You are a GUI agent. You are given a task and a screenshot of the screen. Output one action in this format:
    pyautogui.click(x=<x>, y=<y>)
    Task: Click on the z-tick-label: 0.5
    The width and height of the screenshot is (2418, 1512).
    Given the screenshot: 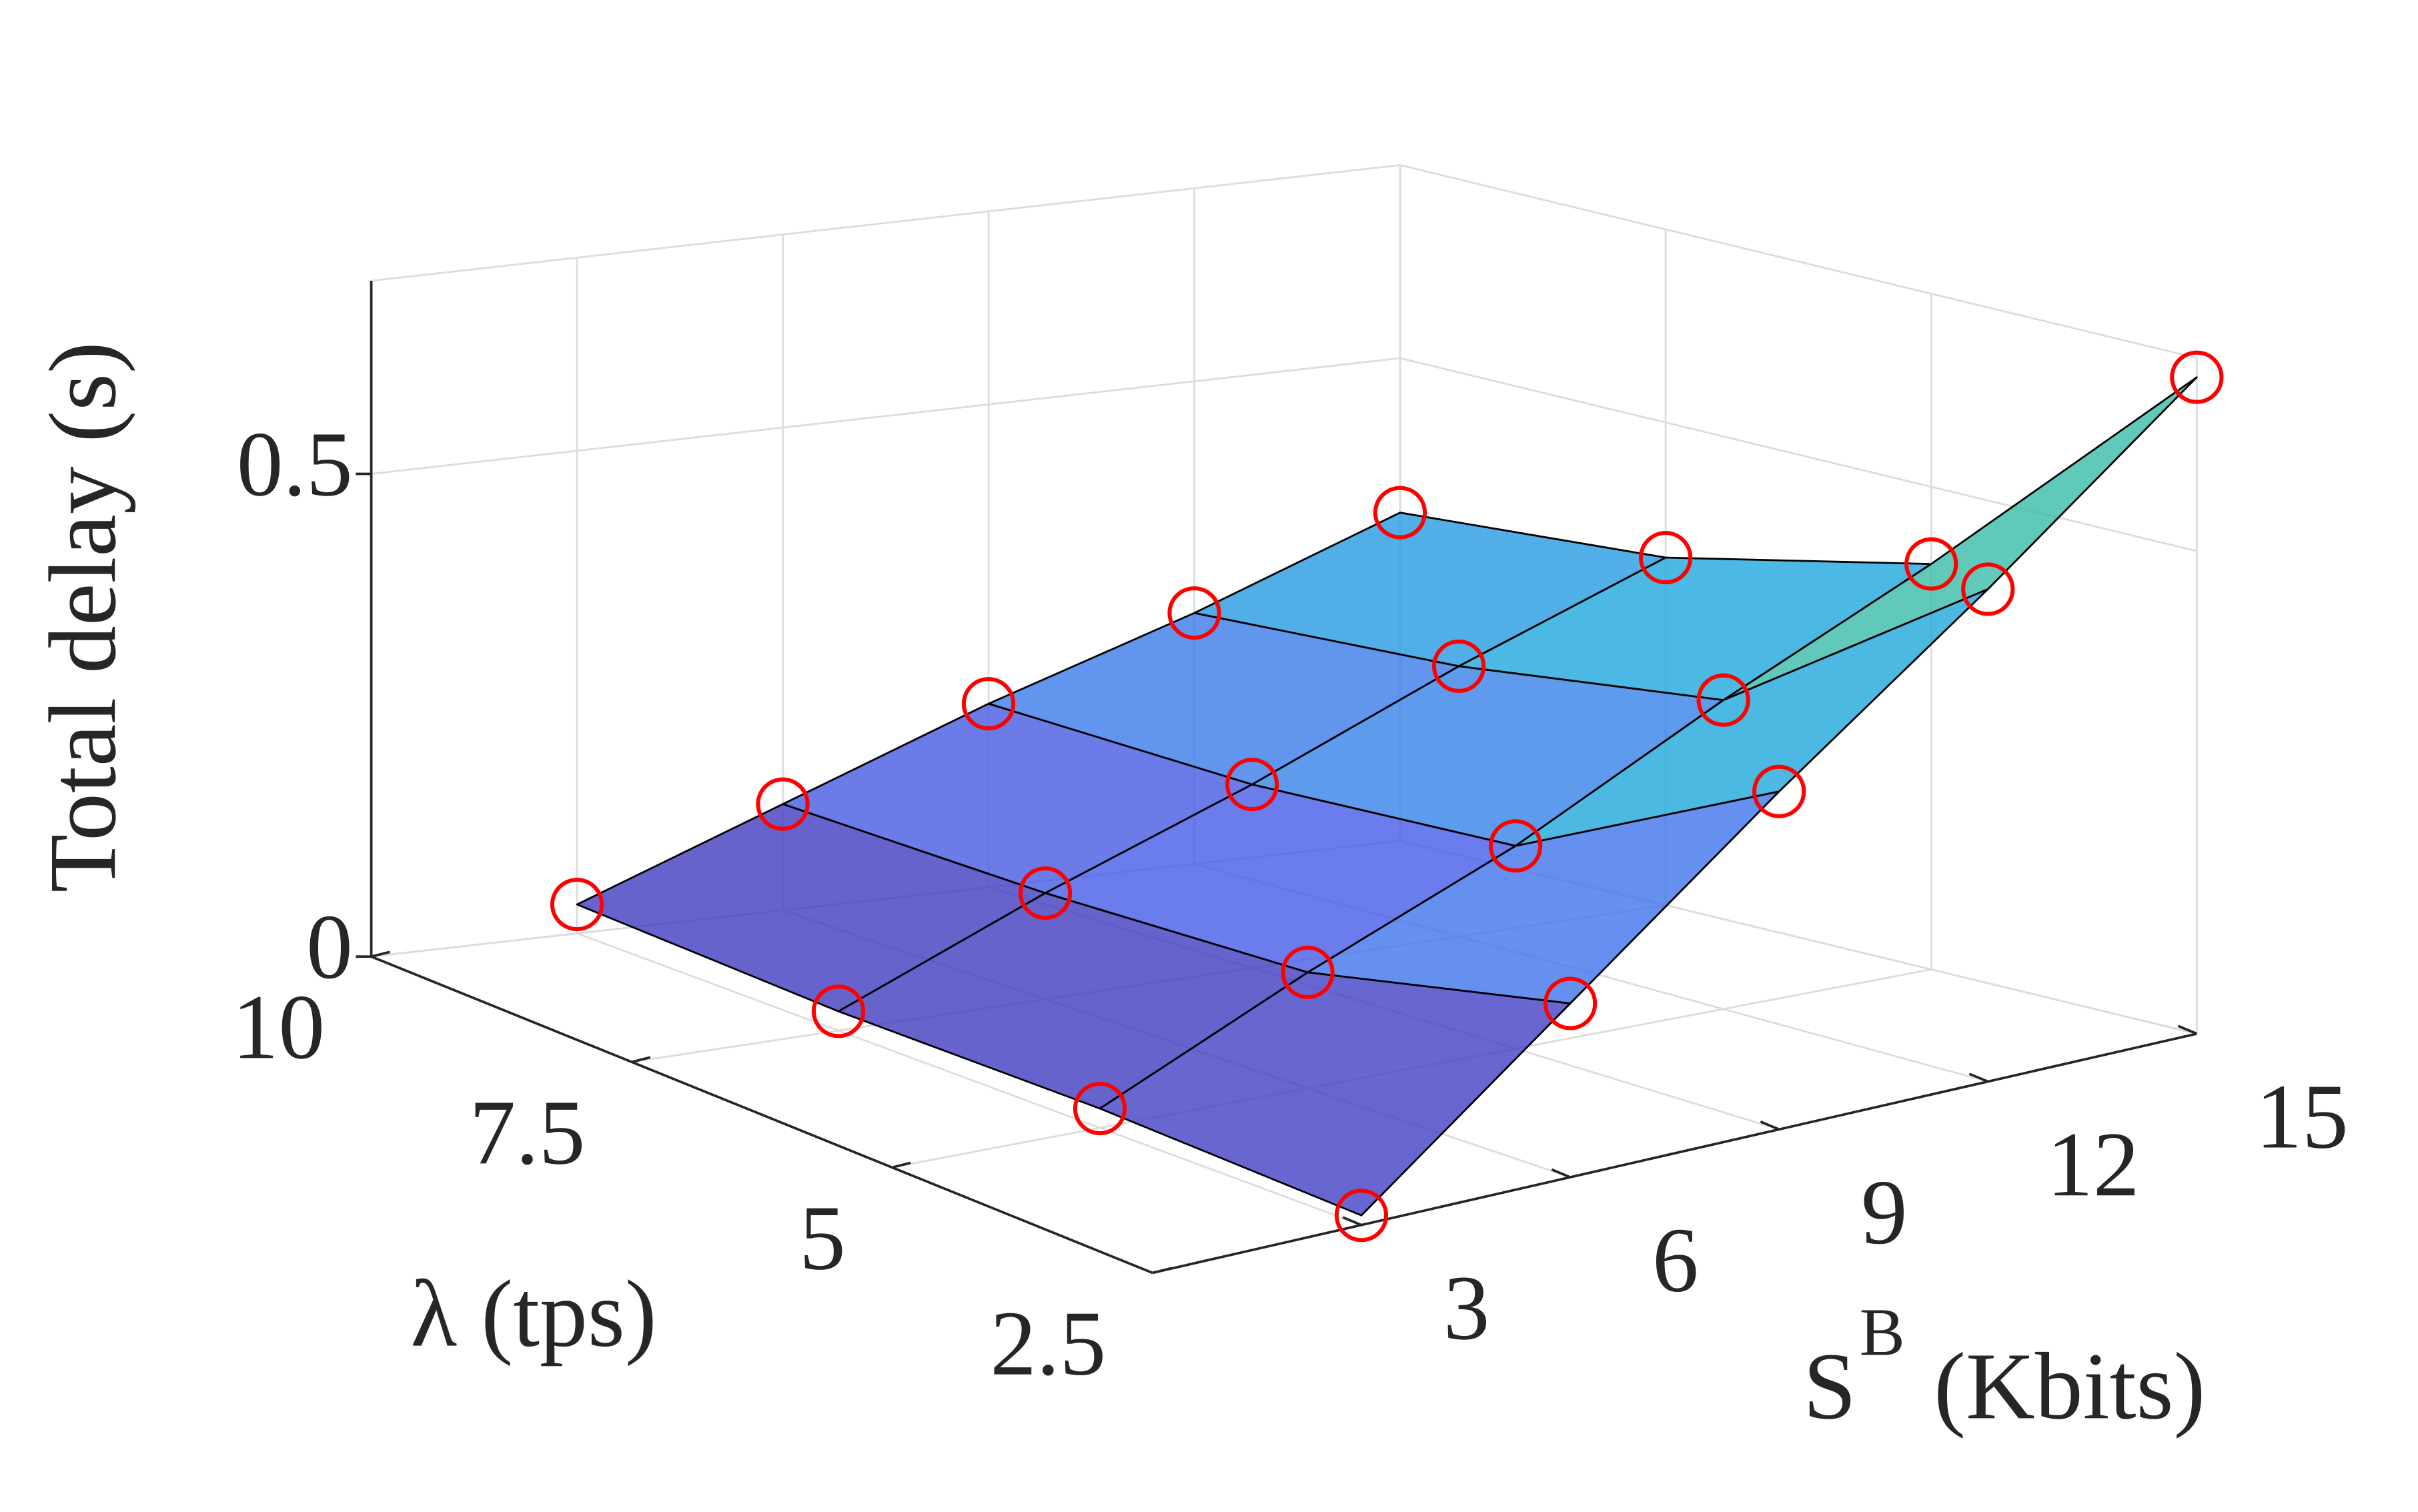 What is the action you would take?
    pyautogui.click(x=295, y=465)
    